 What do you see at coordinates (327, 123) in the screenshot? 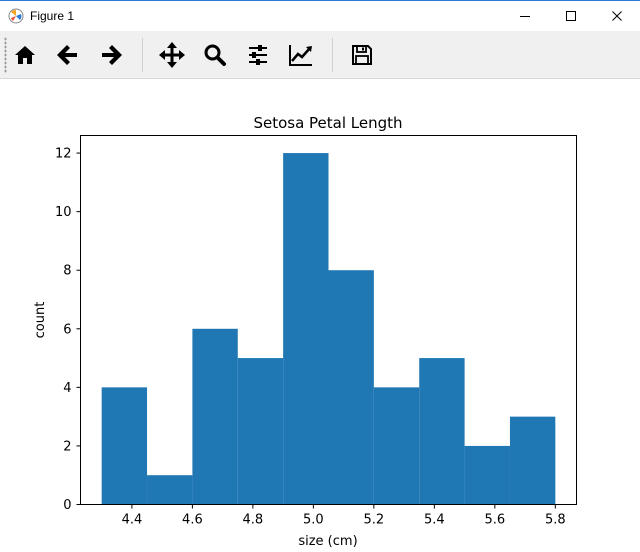
I see `chart-title: Setosa Petal Length` at bounding box center [327, 123].